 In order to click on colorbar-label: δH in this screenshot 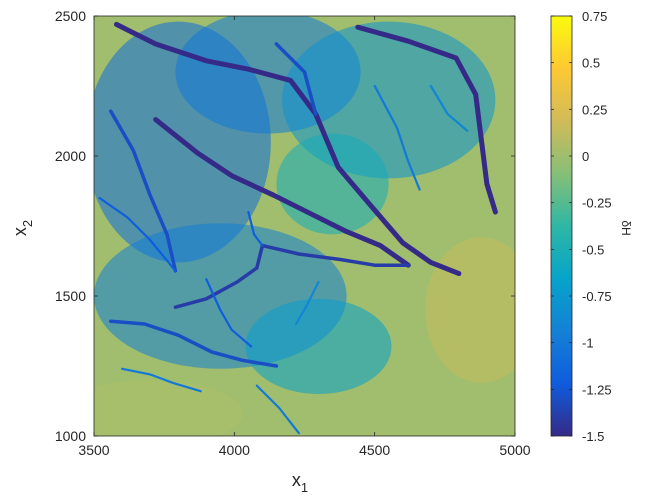, I will do `click(626, 227)`.